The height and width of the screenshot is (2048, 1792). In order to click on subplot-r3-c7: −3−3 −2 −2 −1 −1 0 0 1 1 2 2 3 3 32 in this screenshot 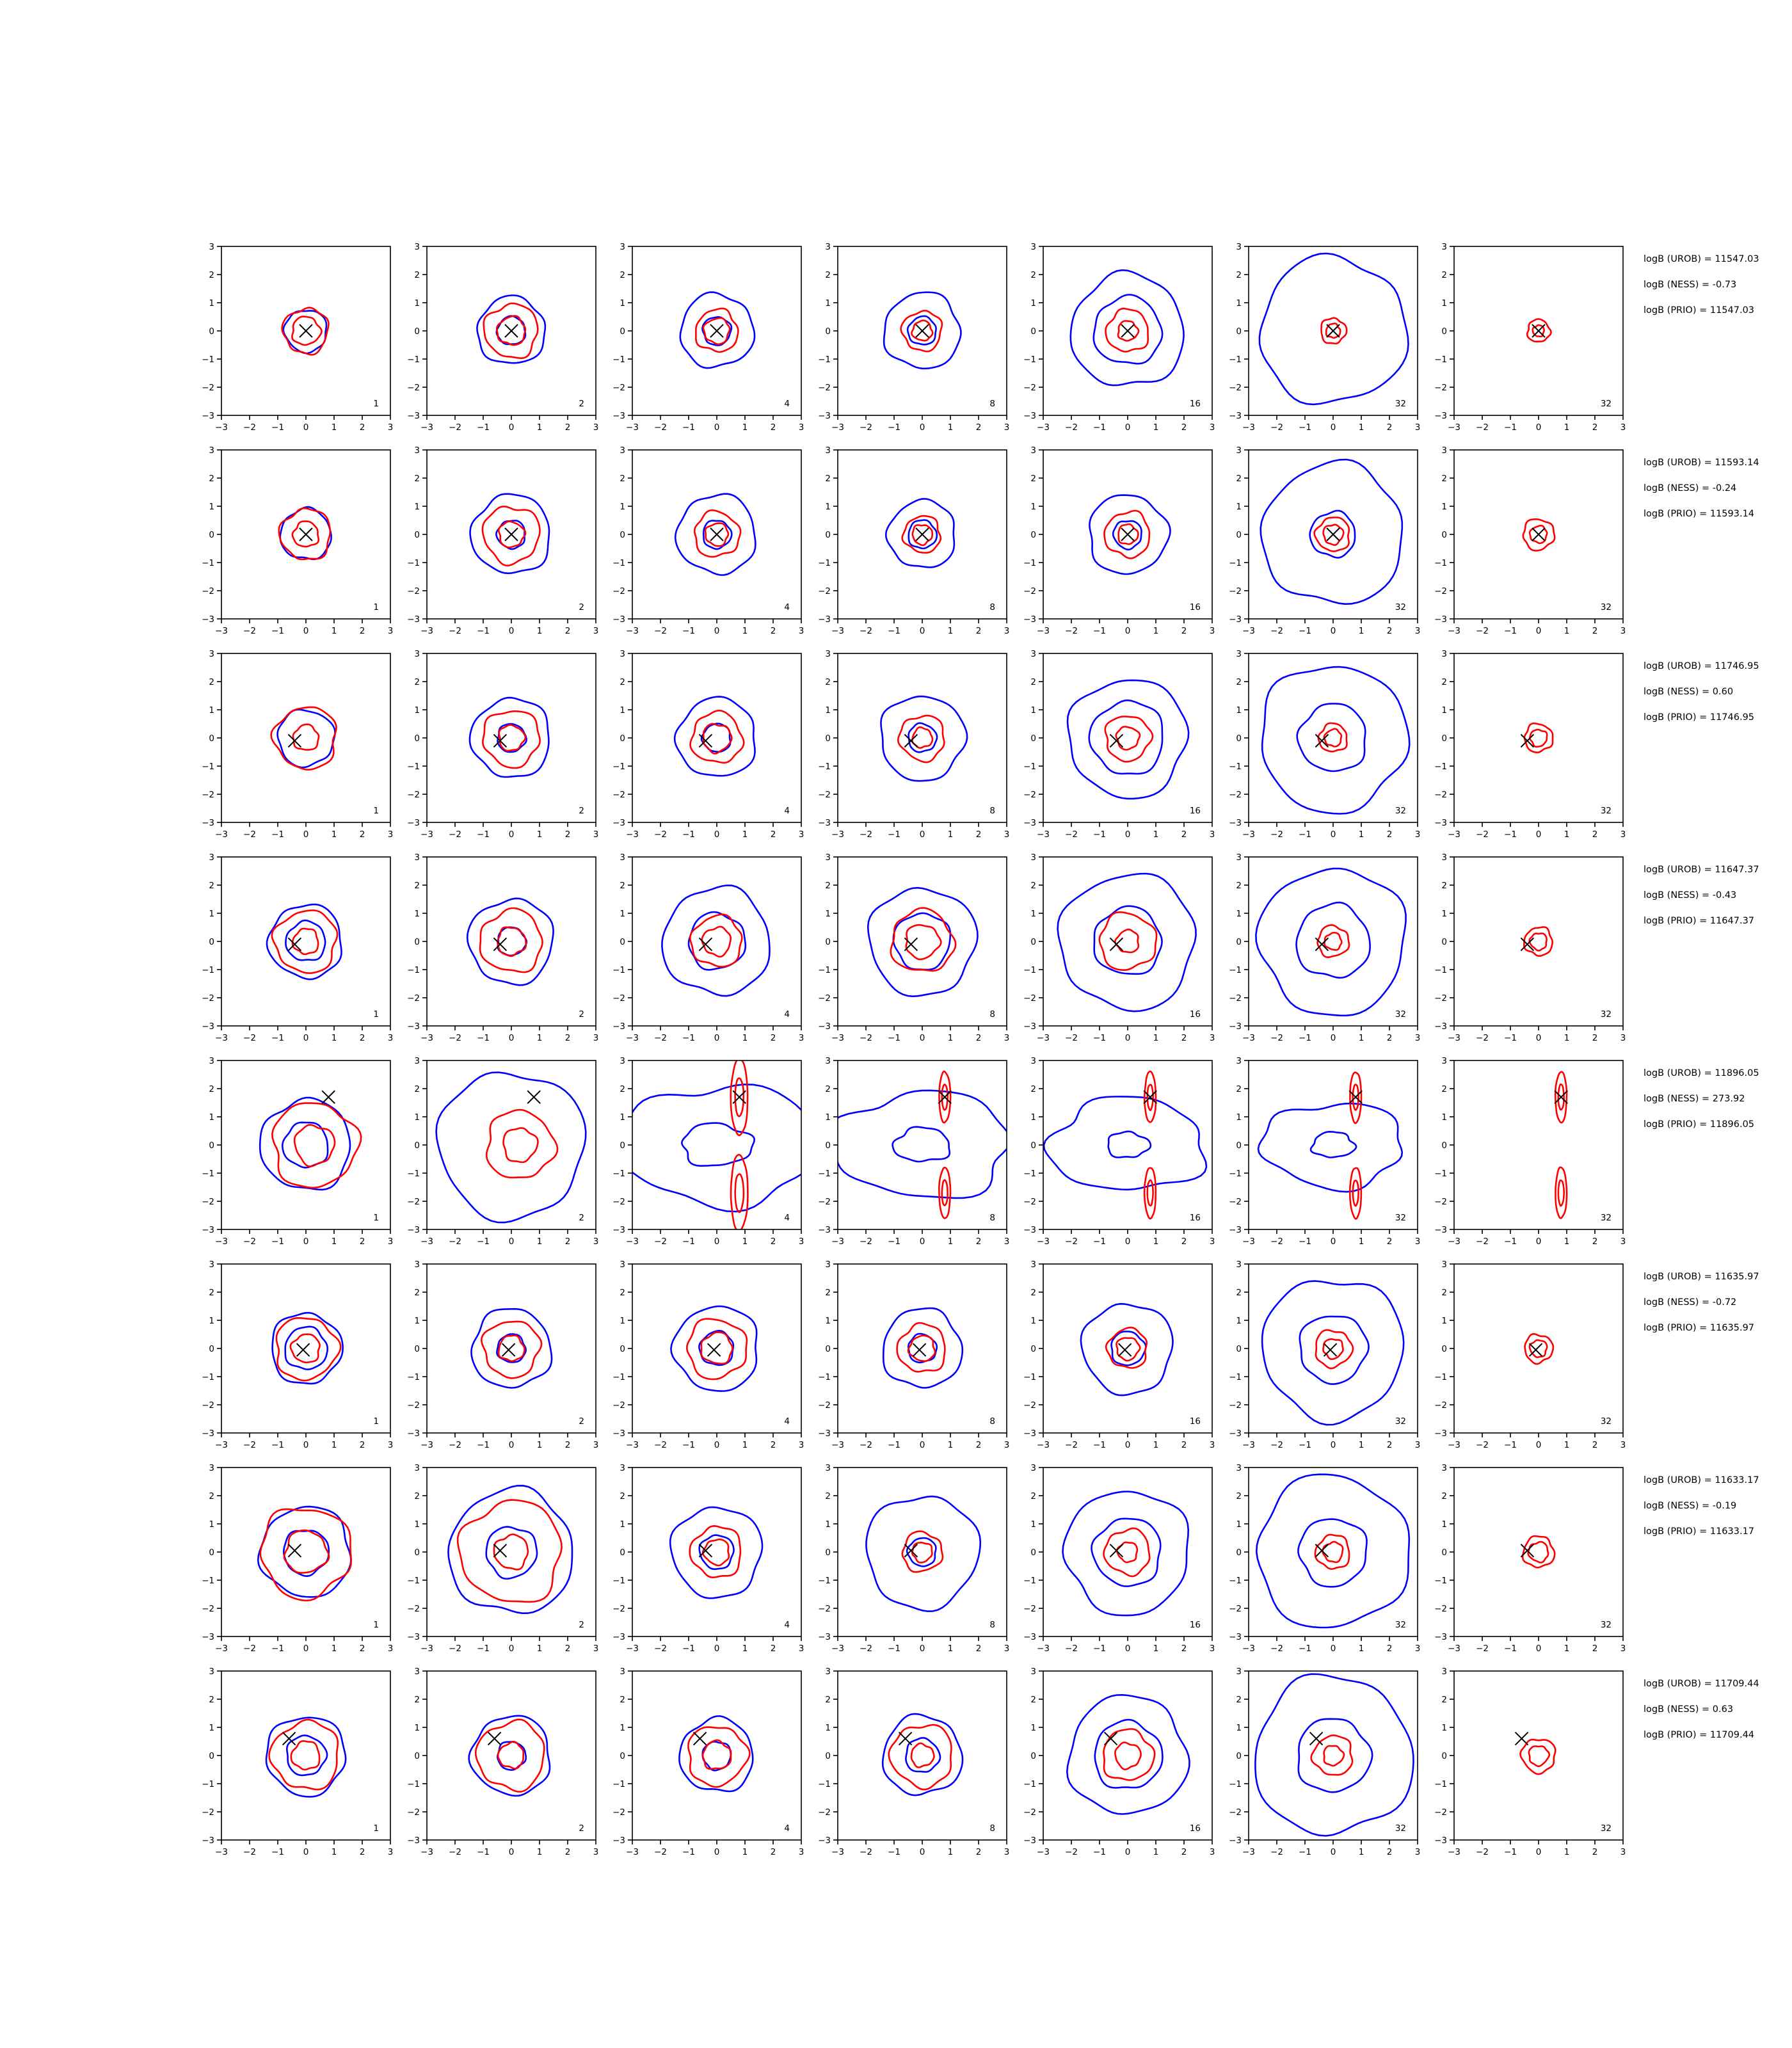, I will do `click(1530, 744)`.